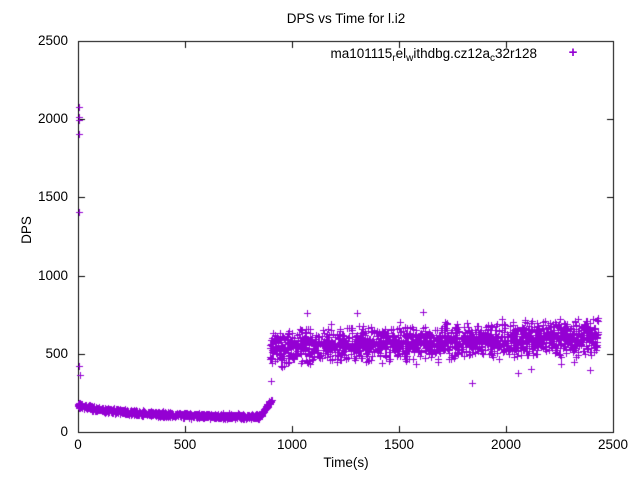 The image size is (640, 480). Describe the element at coordinates (52, 197) in the screenshot. I see `y-tick-label: 1500` at that location.